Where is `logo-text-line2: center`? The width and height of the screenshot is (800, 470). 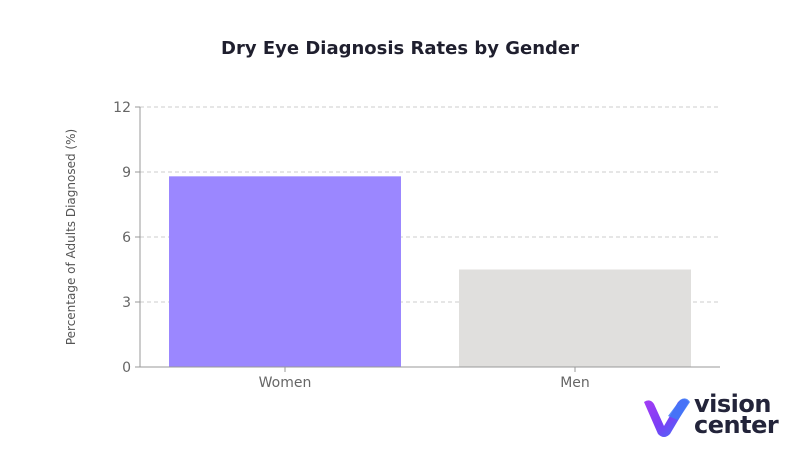 logo-text-line2: center is located at coordinates (736, 425).